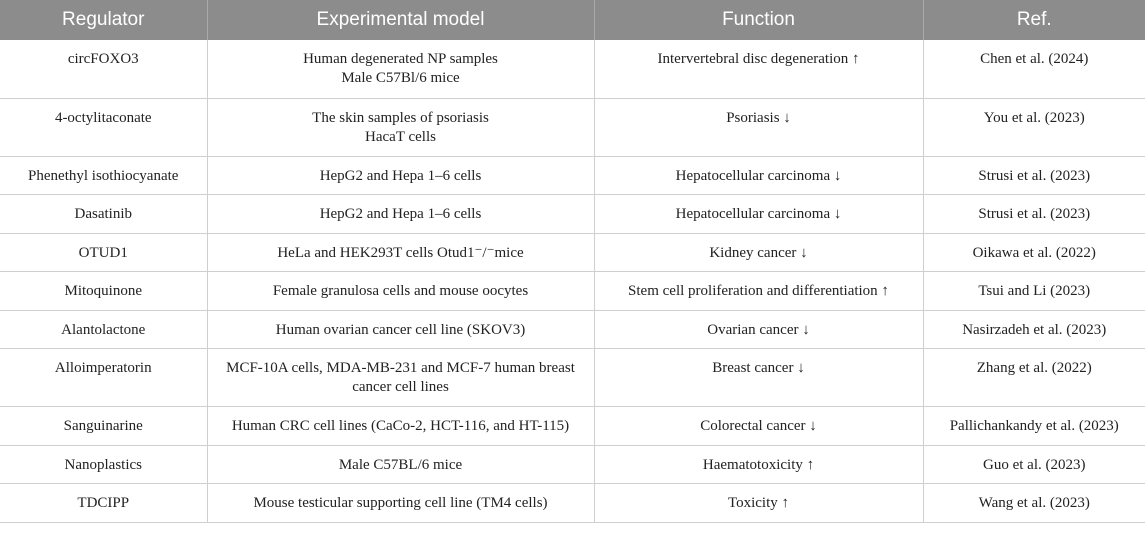 Image resolution: width=1145 pixels, height=534 pixels. What do you see at coordinates (758, 426) in the screenshot?
I see `function-cell: Colorectal cancer ↓` at bounding box center [758, 426].